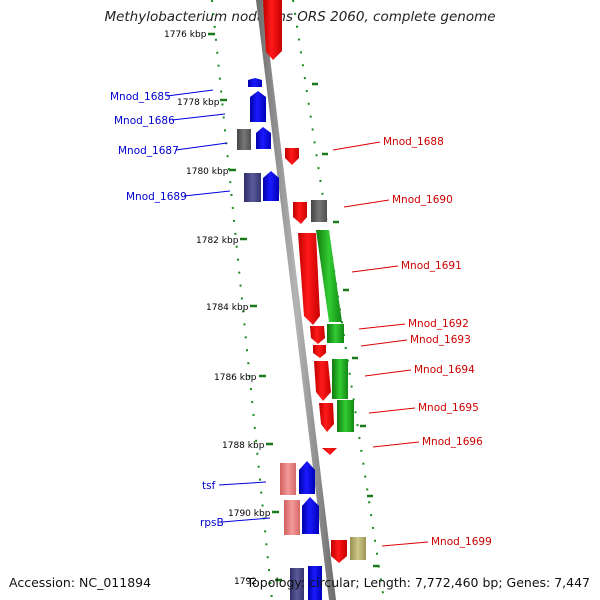  What do you see at coordinates (448, 408) in the screenshot?
I see `label-mnod-1695: Mnod_1695` at bounding box center [448, 408].